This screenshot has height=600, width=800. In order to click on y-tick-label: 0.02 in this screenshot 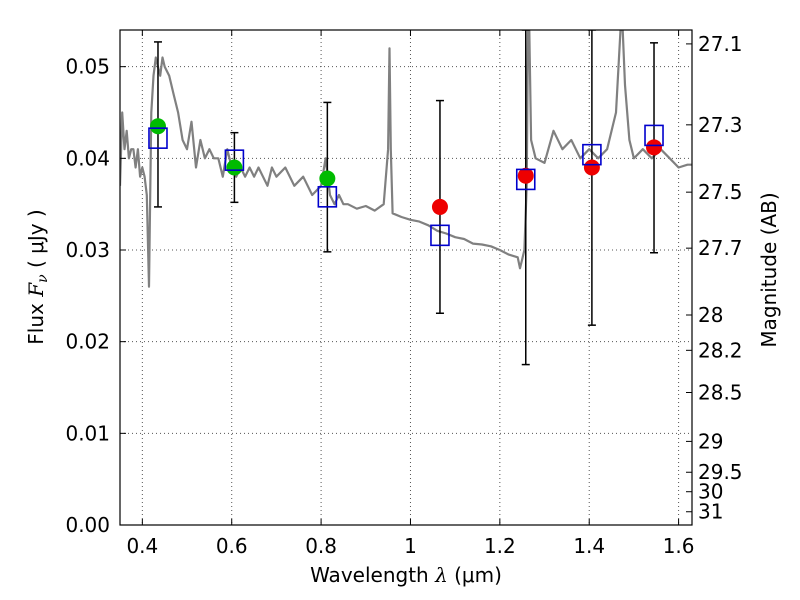, I will do `click(87, 342)`.